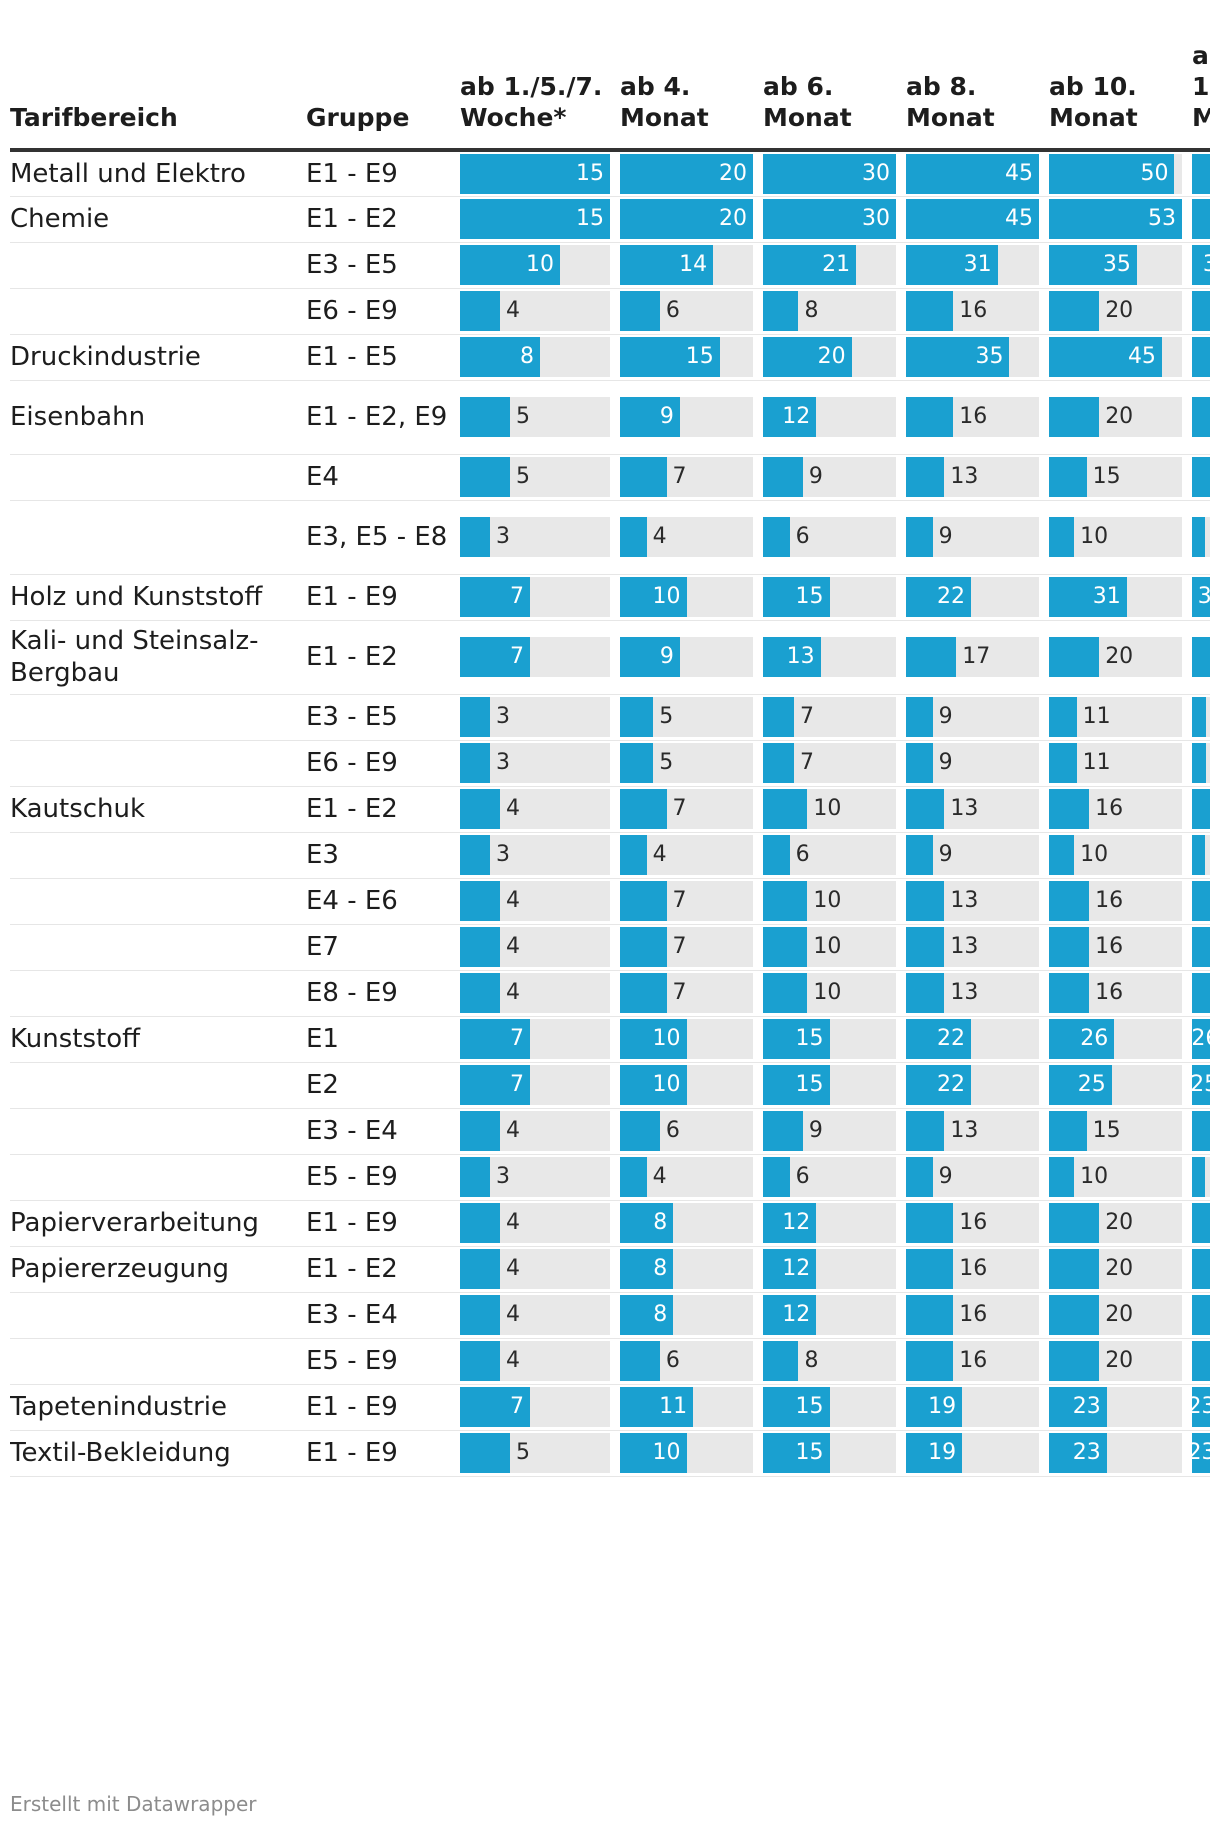 This screenshot has height=1822, width=1220. I want to click on header-gruppe: Gruppe, so click(383, 96).